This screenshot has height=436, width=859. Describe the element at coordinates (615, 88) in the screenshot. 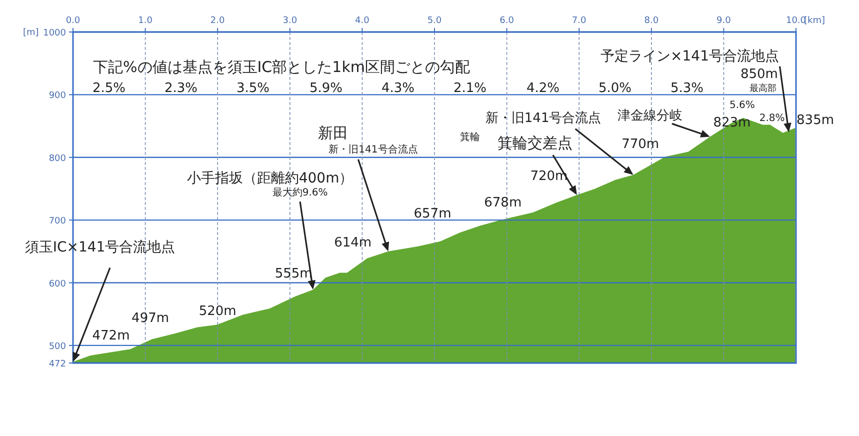

I see `annotation: 5.0%` at that location.